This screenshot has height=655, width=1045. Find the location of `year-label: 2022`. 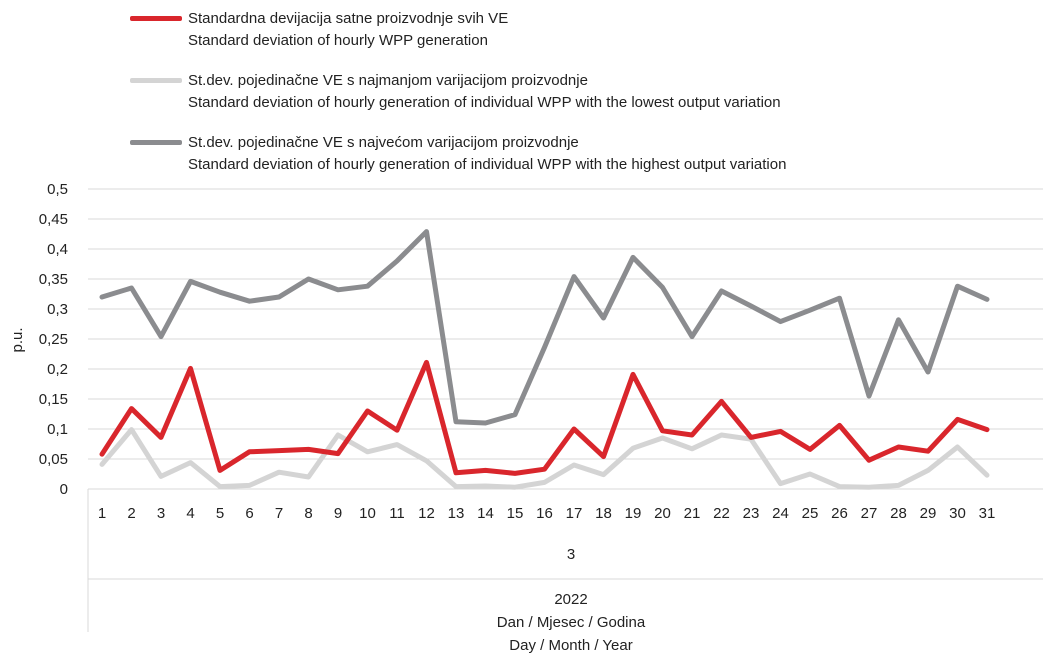

year-label: 2022 is located at coordinates (570, 599).